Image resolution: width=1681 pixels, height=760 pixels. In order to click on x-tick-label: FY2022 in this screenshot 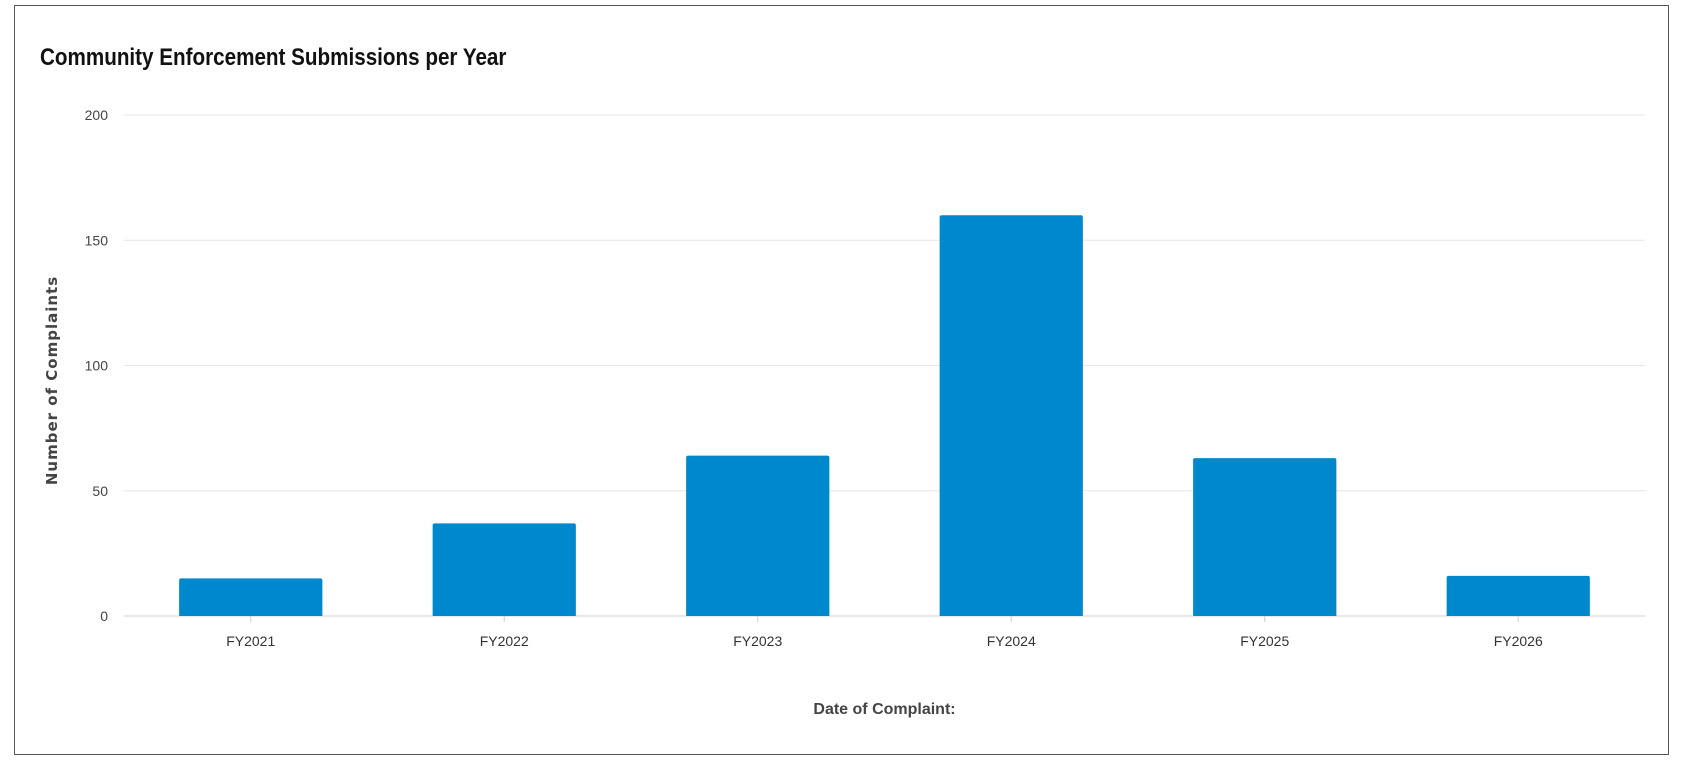, I will do `click(504, 641)`.